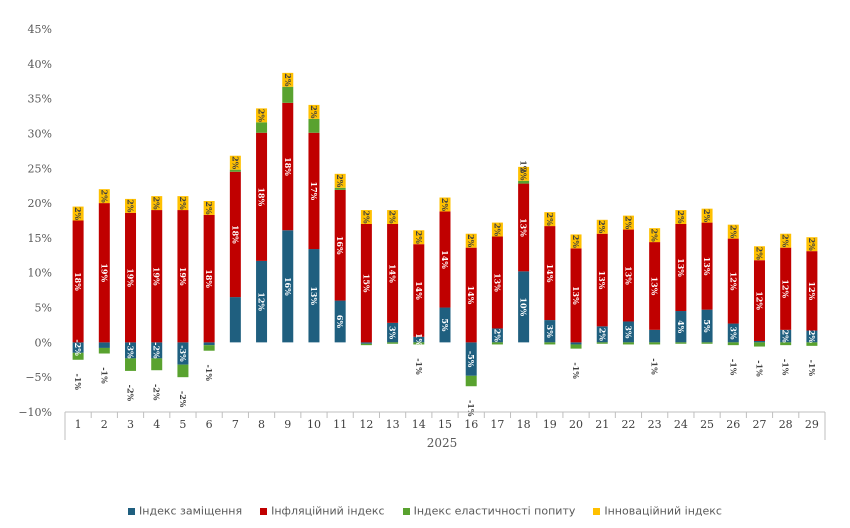  Describe the element at coordinates (497, 424) in the screenshot. I see `x-tick-label: 17` at that location.